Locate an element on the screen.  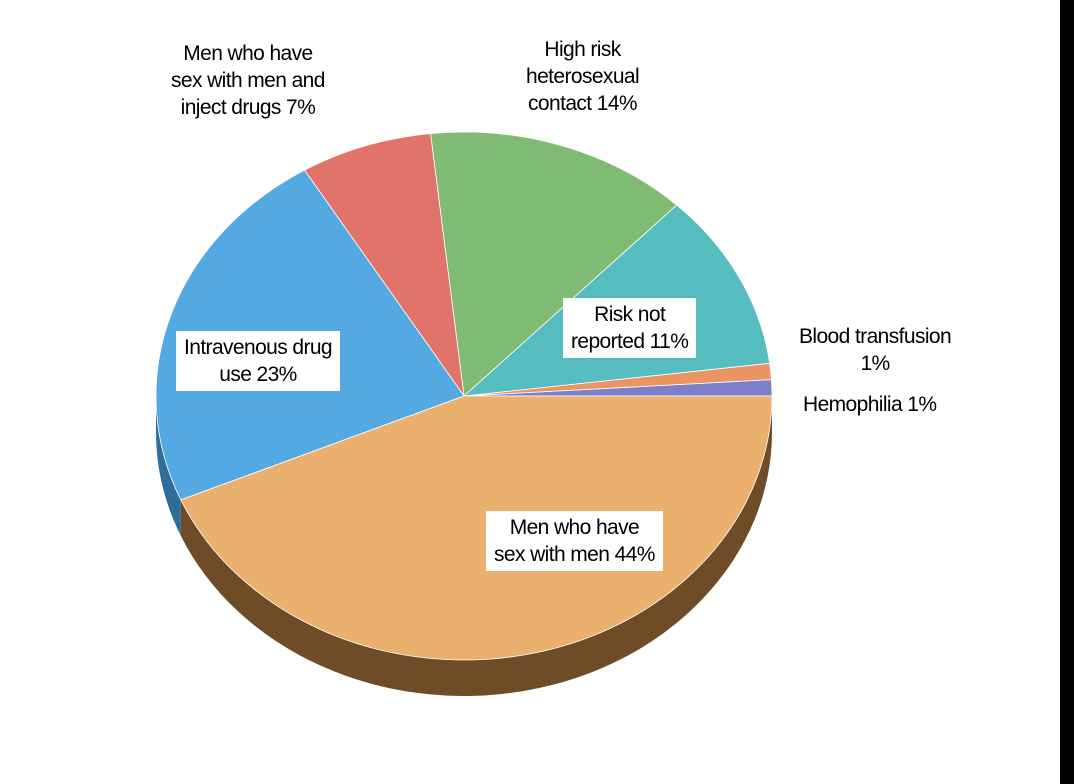
label-risk-not-reported: Risk not reported 11% is located at coordinates (630, 328).